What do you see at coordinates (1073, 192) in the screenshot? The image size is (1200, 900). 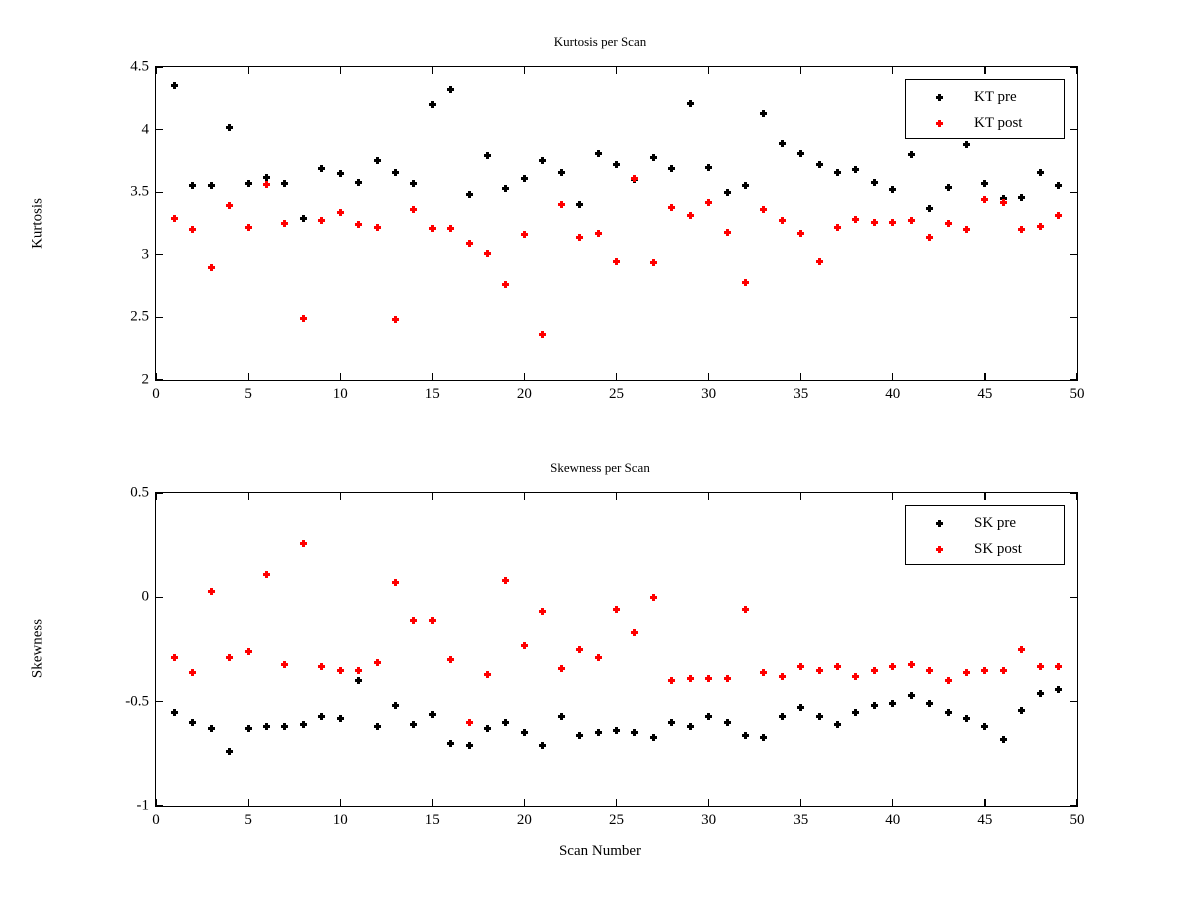 I see `y-tick-mark-right` at bounding box center [1073, 192].